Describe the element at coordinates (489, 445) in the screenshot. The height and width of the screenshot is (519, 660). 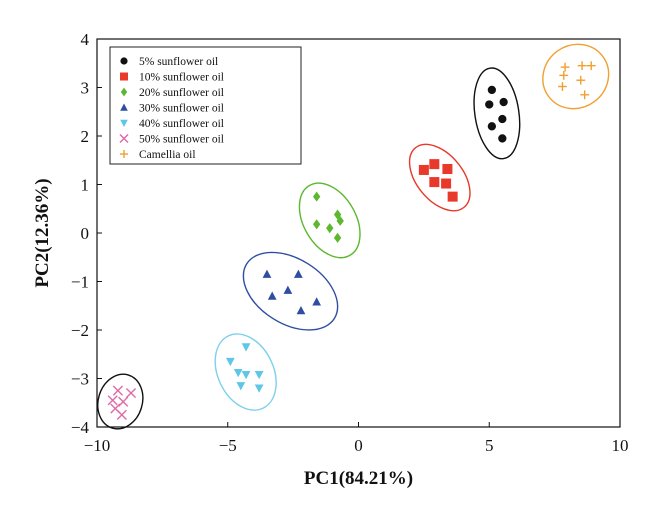
I see `x-tick-label: 5` at that location.